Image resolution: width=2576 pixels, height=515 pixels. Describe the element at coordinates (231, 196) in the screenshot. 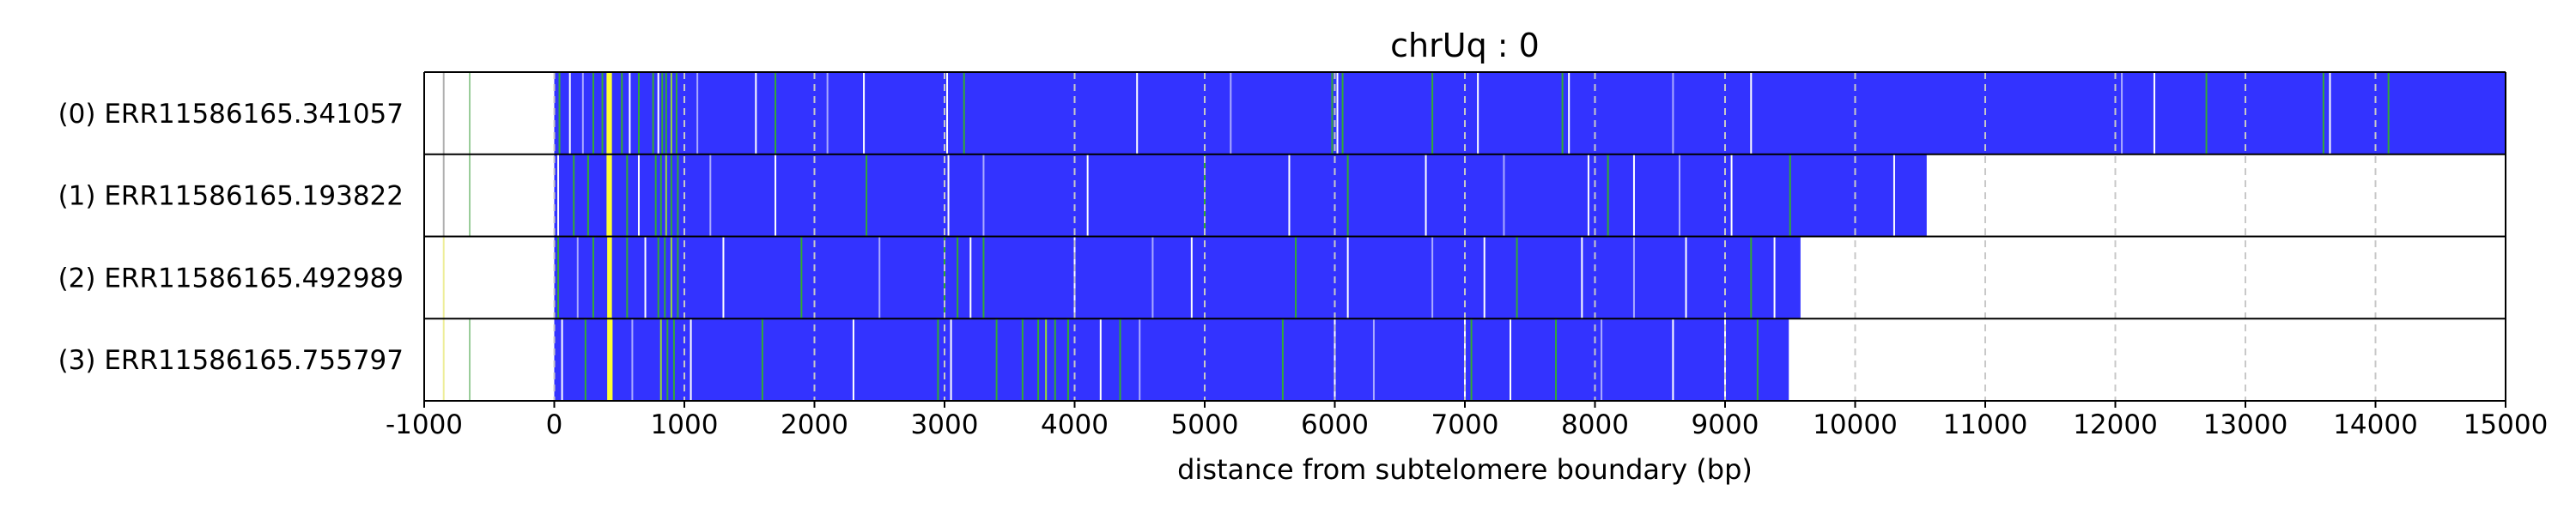

I see `read-label: (1) ERR11586165.193822` at that location.